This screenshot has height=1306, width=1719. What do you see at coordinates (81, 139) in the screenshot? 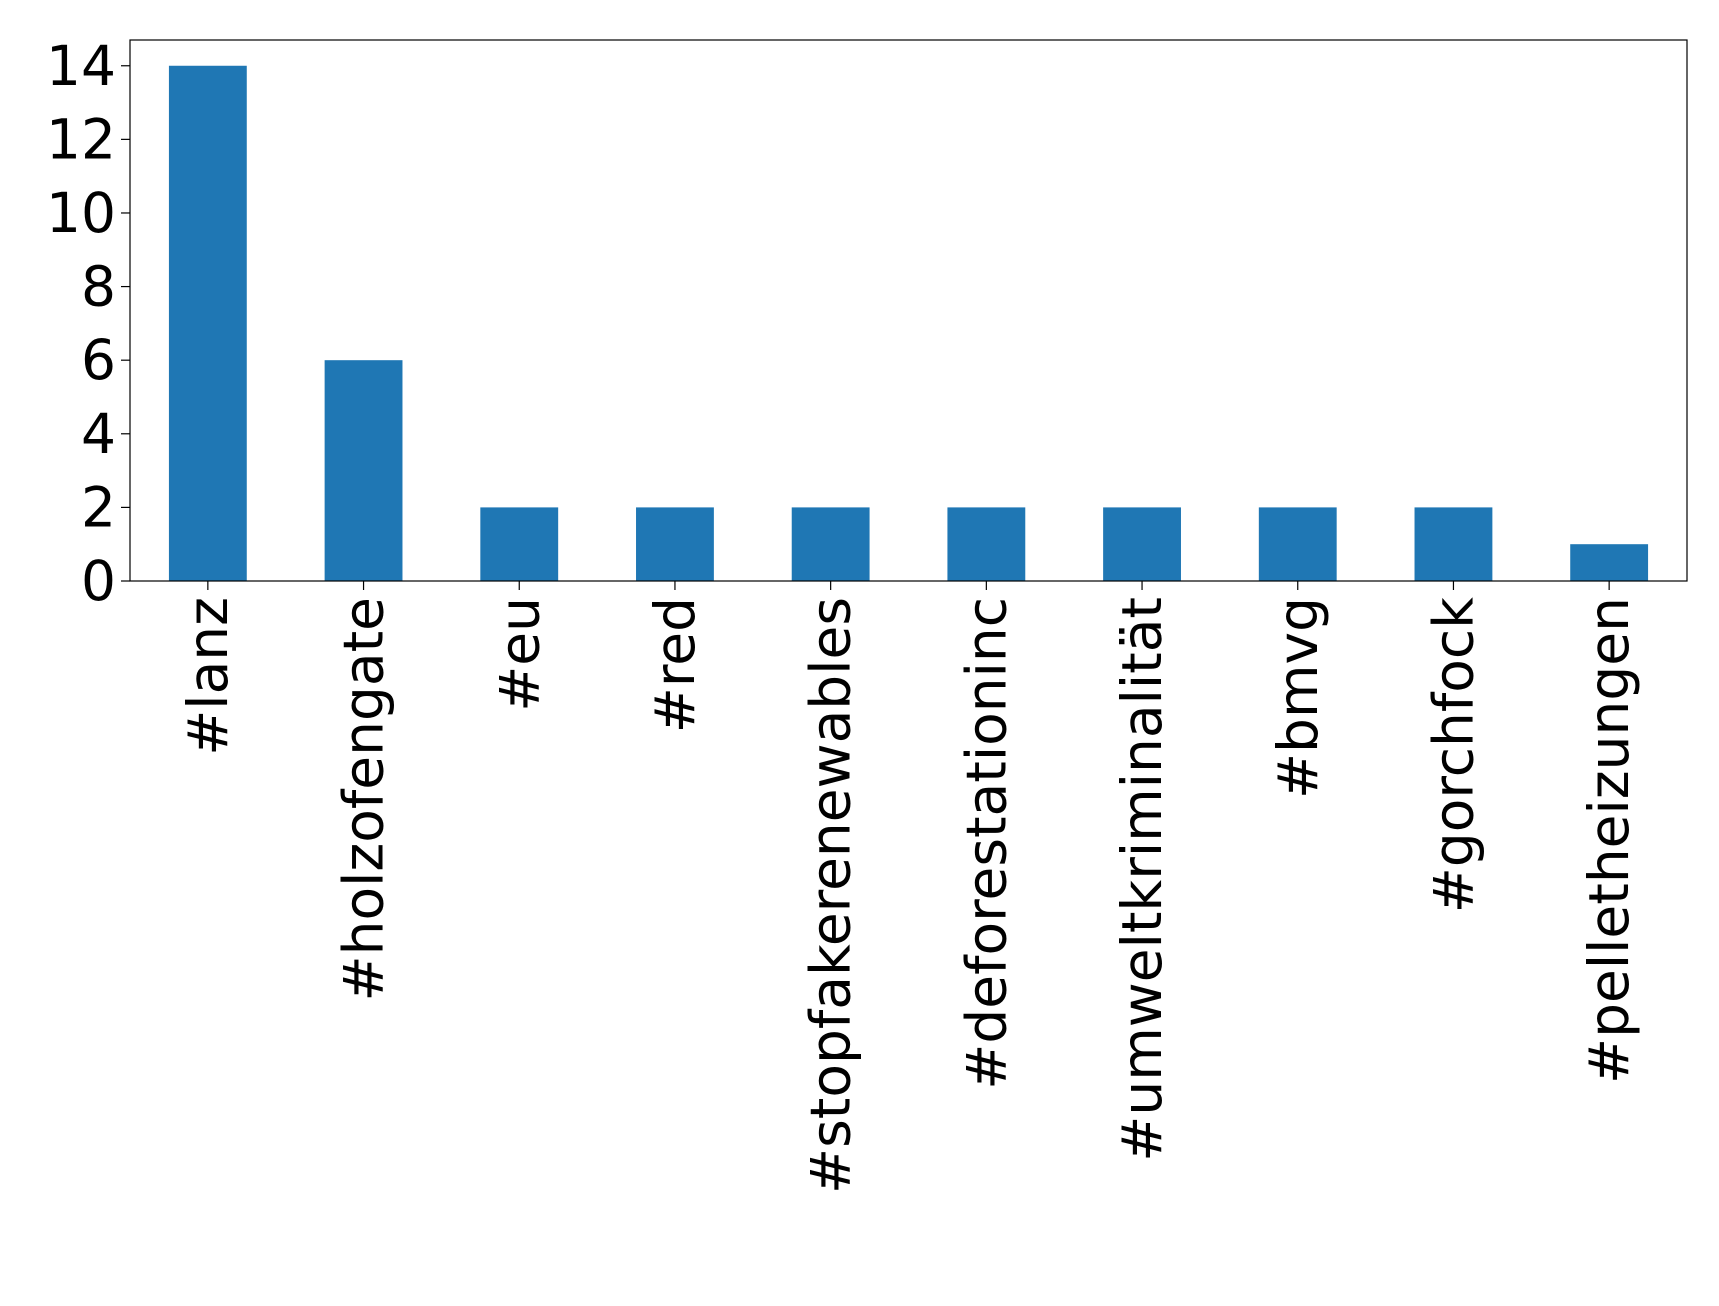
I see `y-tick-label: 12` at bounding box center [81, 139].